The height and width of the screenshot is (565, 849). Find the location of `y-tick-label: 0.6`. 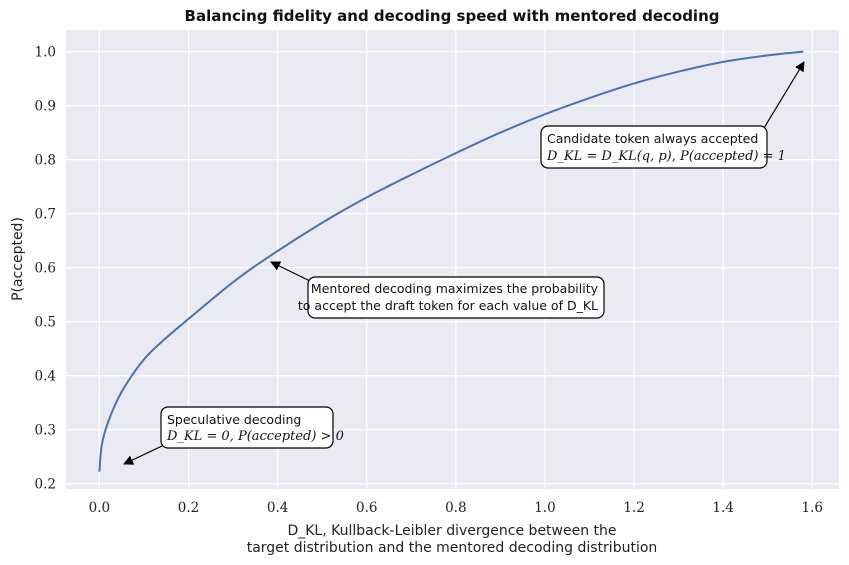

y-tick-label: 0.6 is located at coordinates (45, 269).